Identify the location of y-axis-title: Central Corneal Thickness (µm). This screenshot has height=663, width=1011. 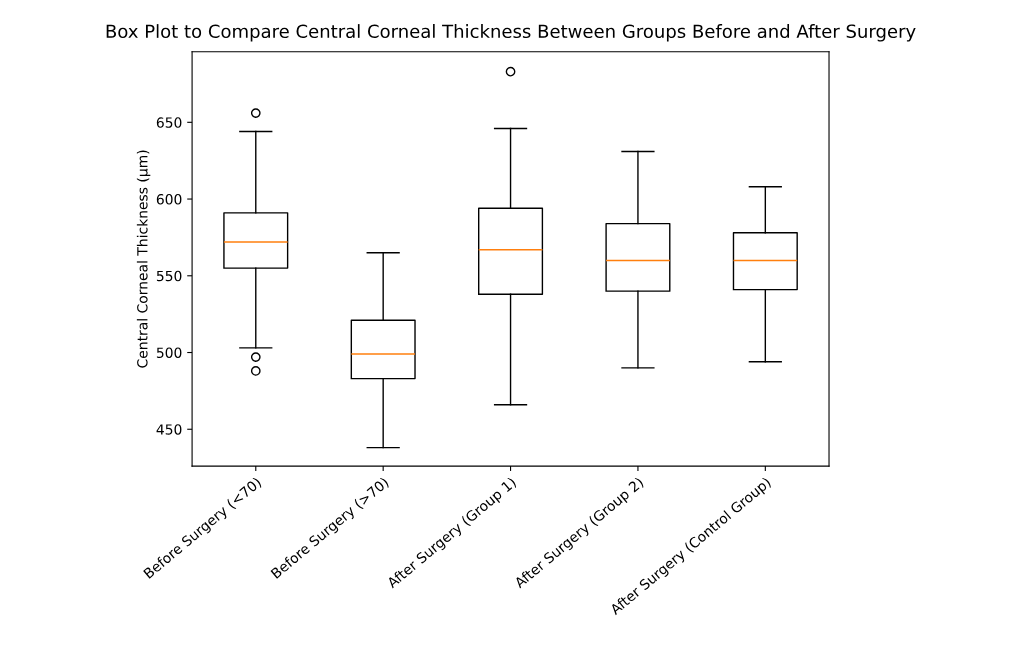
(143, 259).